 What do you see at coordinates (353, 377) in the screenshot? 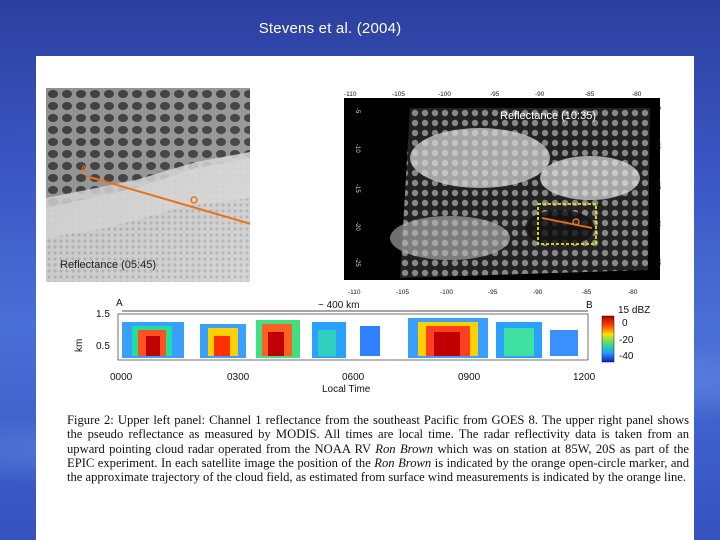
I see `radar-xtick: 0600` at bounding box center [353, 377].